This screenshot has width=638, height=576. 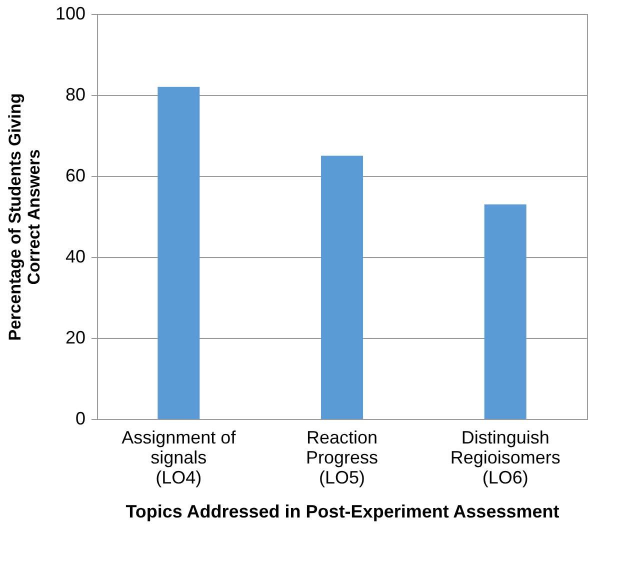 I want to click on y-tick-label: 60, so click(x=75, y=176).